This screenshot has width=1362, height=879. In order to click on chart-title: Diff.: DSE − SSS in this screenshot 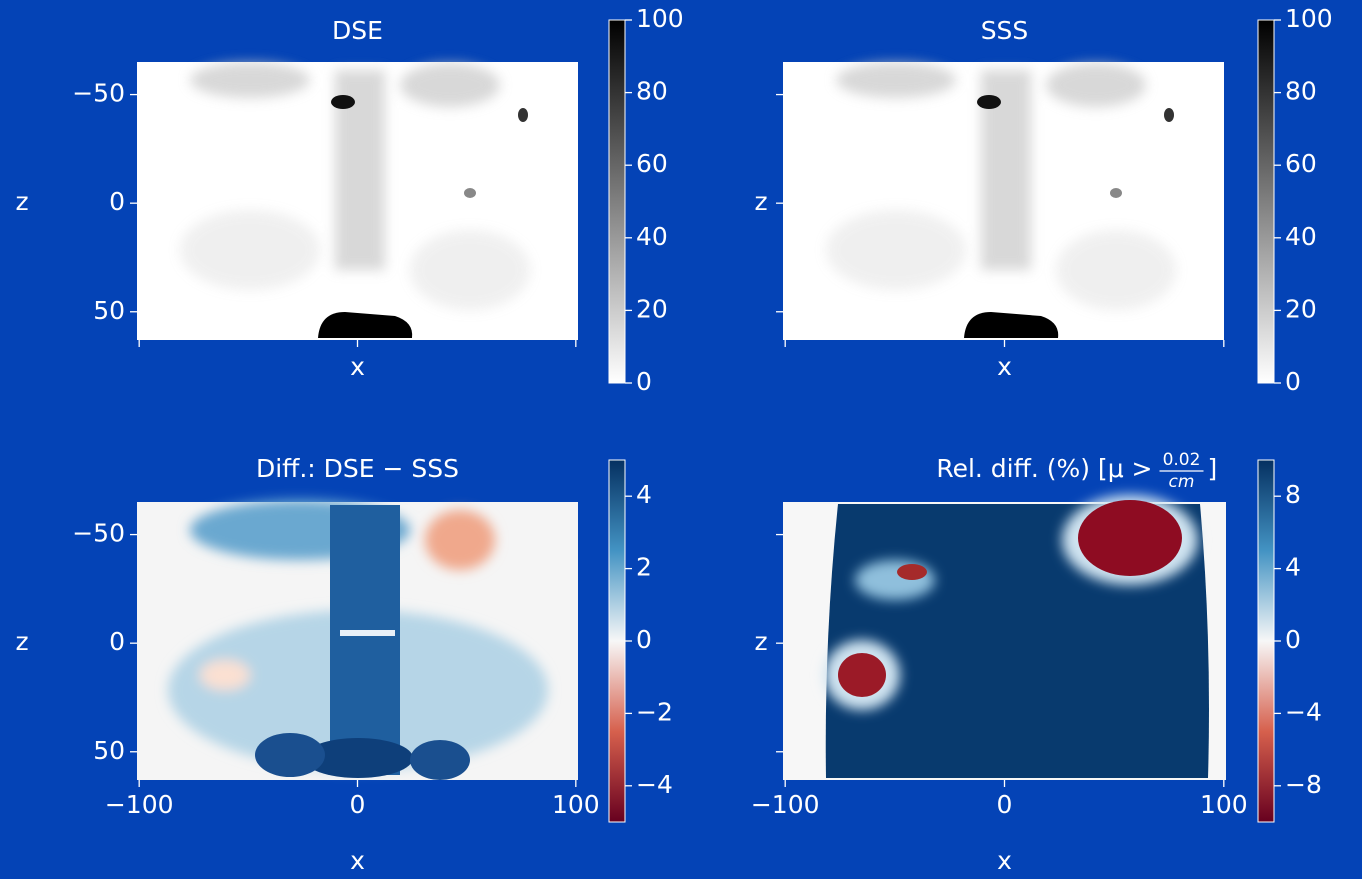, I will do `click(357, 468)`.